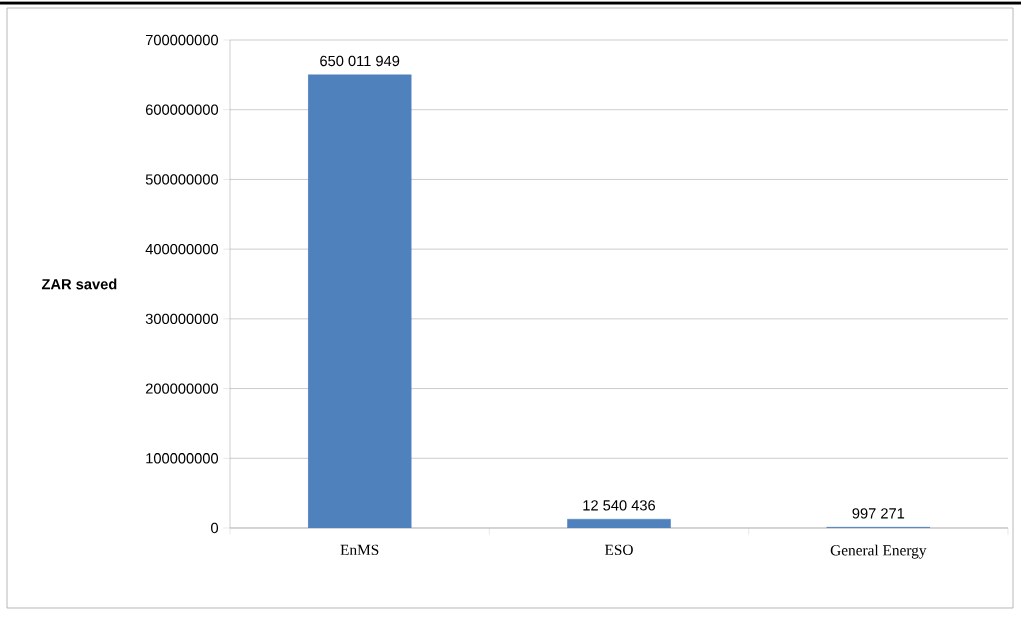 The height and width of the screenshot is (617, 1021). What do you see at coordinates (182, 388) in the screenshot?
I see `y-tick-label: 200000000` at bounding box center [182, 388].